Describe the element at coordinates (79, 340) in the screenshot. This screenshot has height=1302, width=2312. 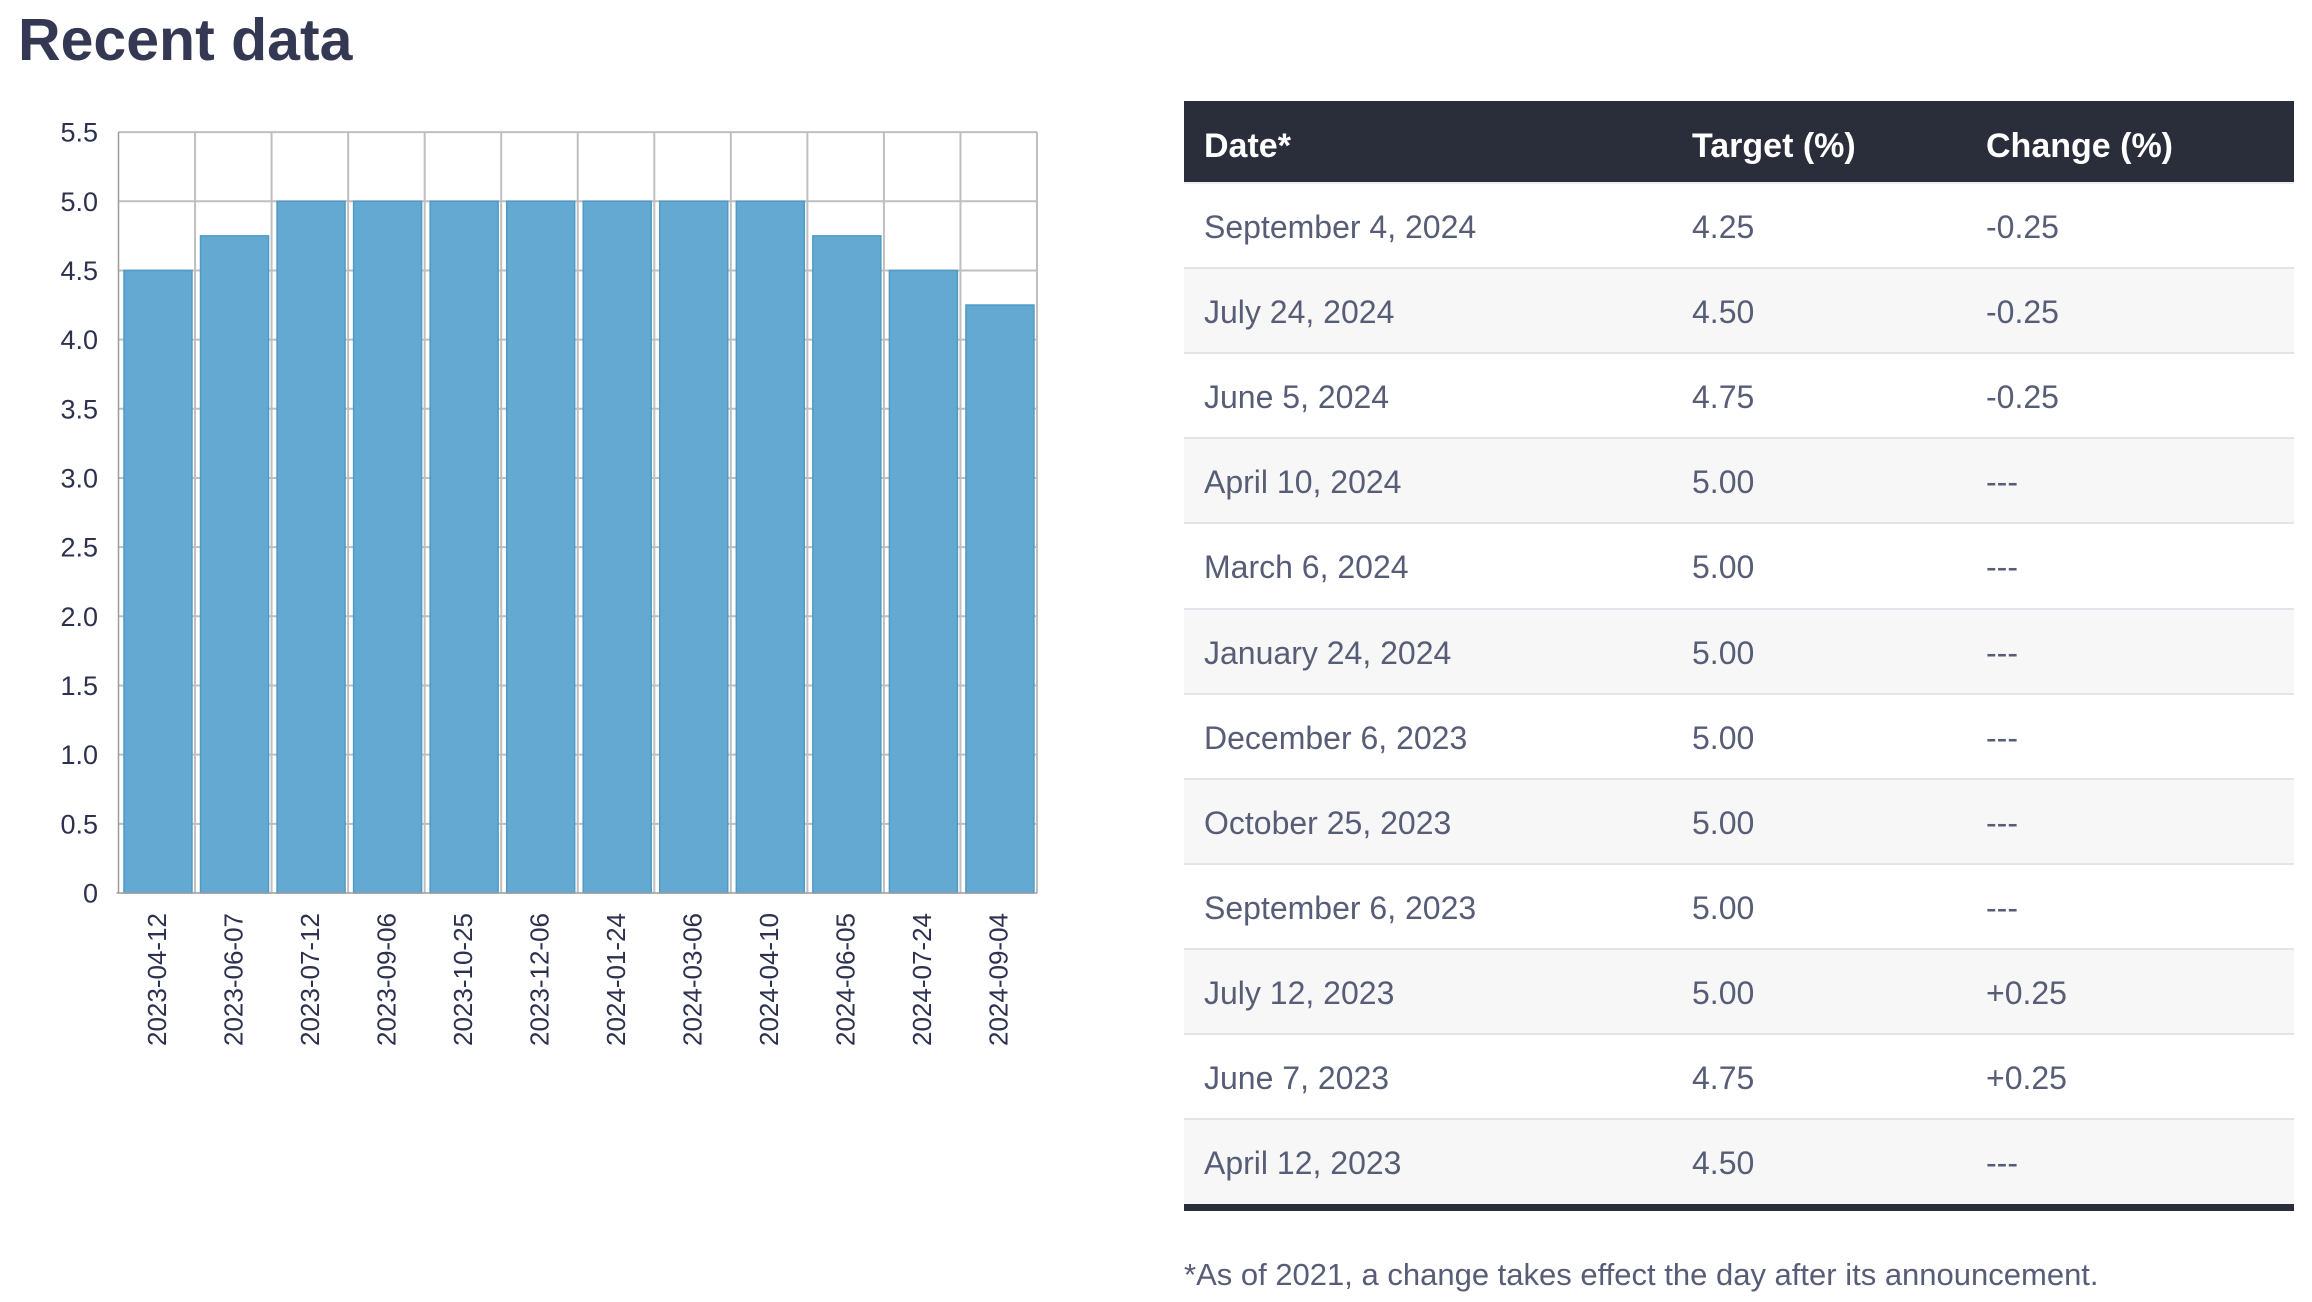
I see `svg-text: 4.0` at that location.